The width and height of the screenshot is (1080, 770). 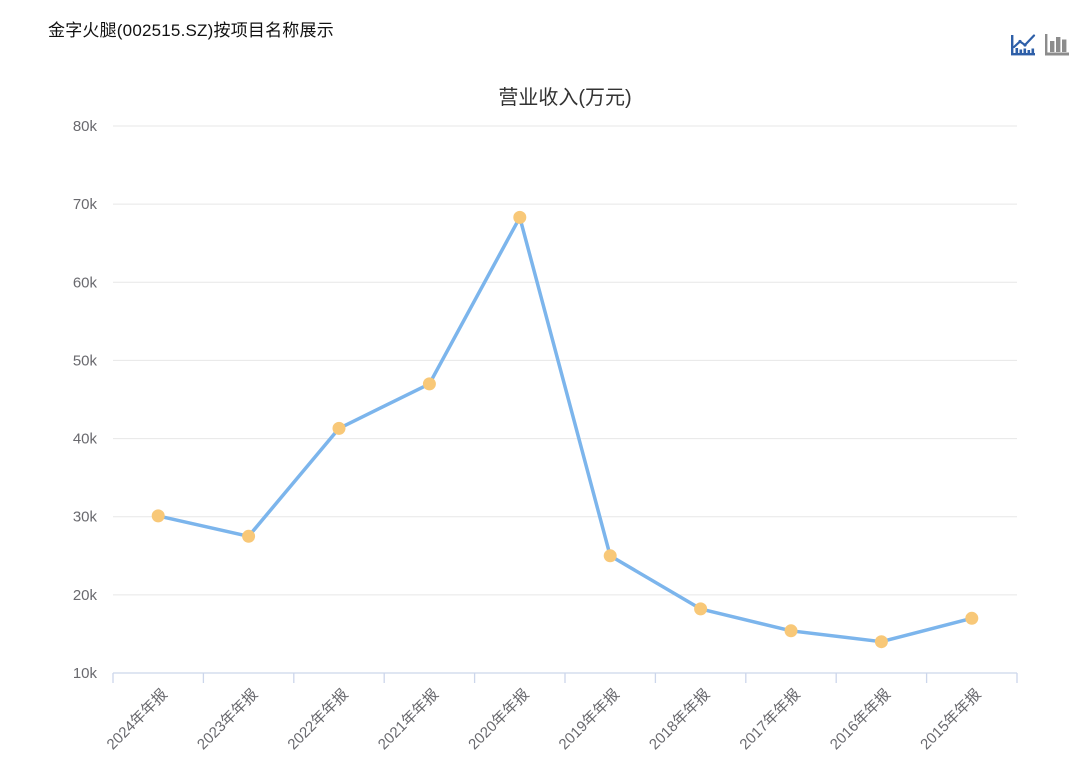 What do you see at coordinates (520, 217) in the screenshot?
I see `data-point-2020年年报` at bounding box center [520, 217].